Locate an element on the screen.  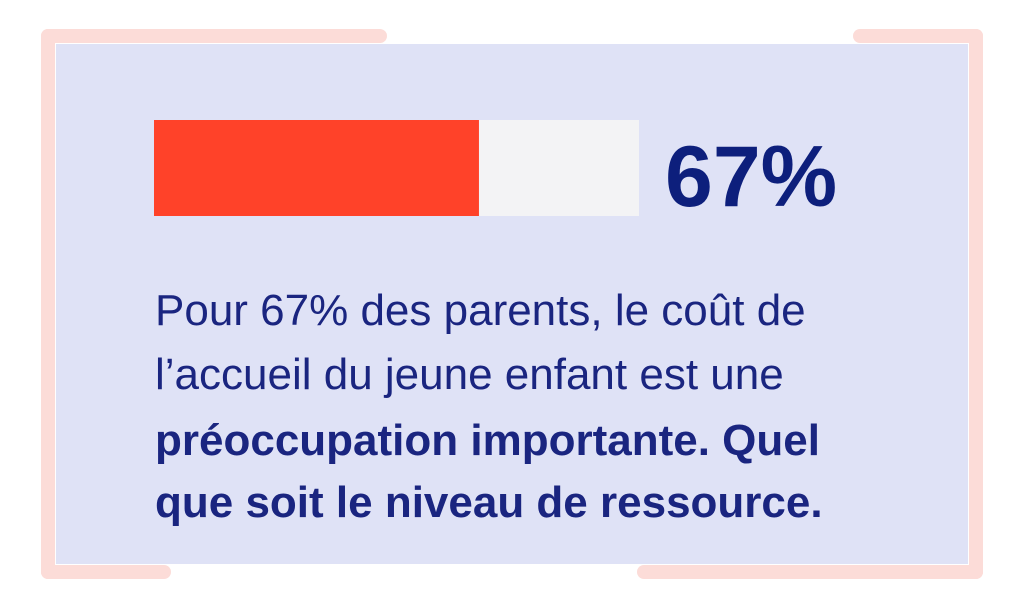
body-line-bold: que soit le niveau de ressource. is located at coordinates (489, 502).